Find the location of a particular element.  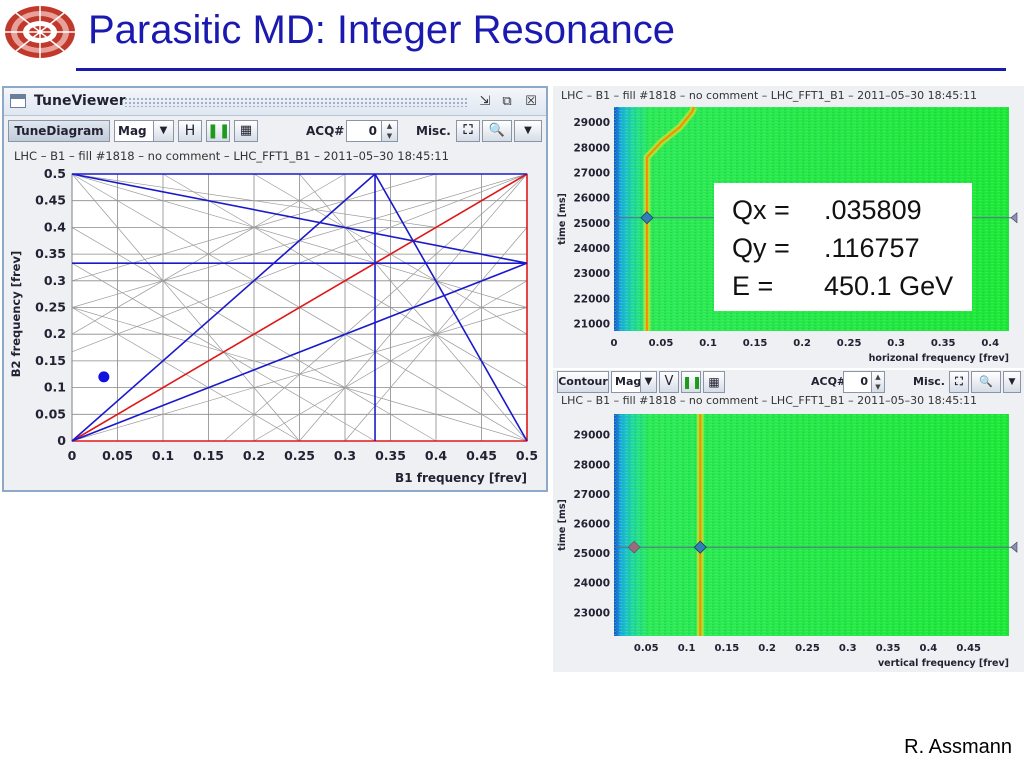

y-axis-label: B2 frequency [frev] is located at coordinates (16, 314).